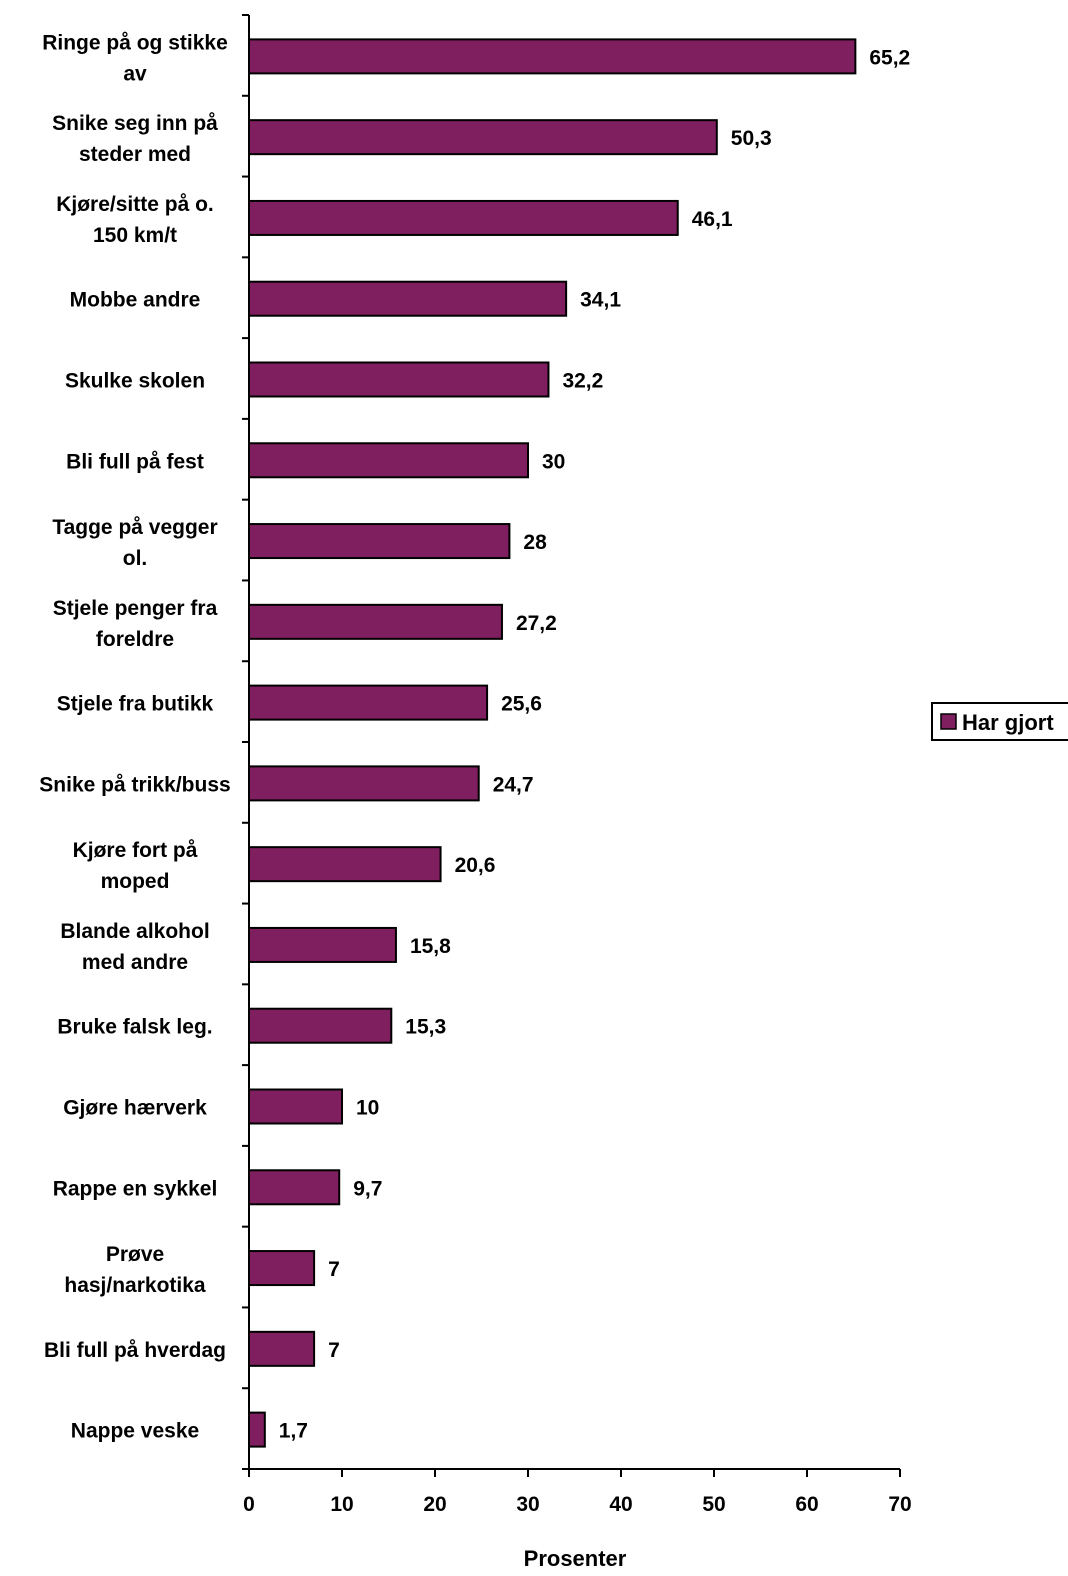 The image size is (1068, 1576). Describe the element at coordinates (1008, 722) in the screenshot. I see `legend-label: Har gjort` at that location.